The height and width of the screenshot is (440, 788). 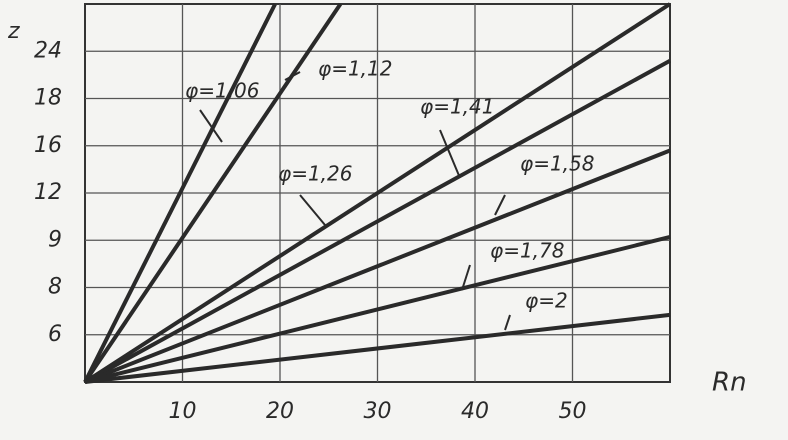 I want to click on series-label: φ=1,06, so click(x=222, y=91).